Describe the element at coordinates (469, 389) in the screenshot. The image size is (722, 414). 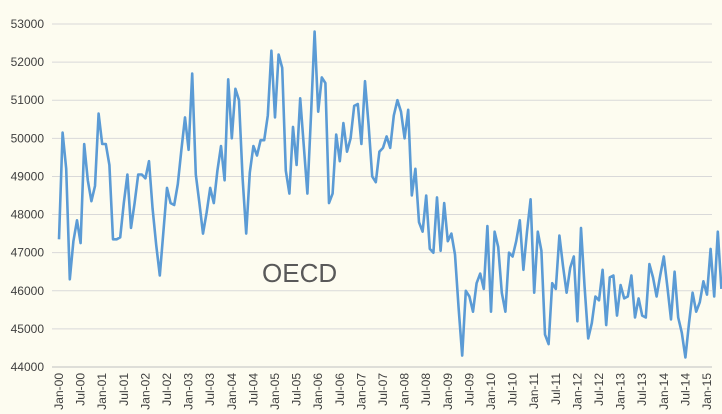
I see `x-tick-label: Jul-09` at that location.